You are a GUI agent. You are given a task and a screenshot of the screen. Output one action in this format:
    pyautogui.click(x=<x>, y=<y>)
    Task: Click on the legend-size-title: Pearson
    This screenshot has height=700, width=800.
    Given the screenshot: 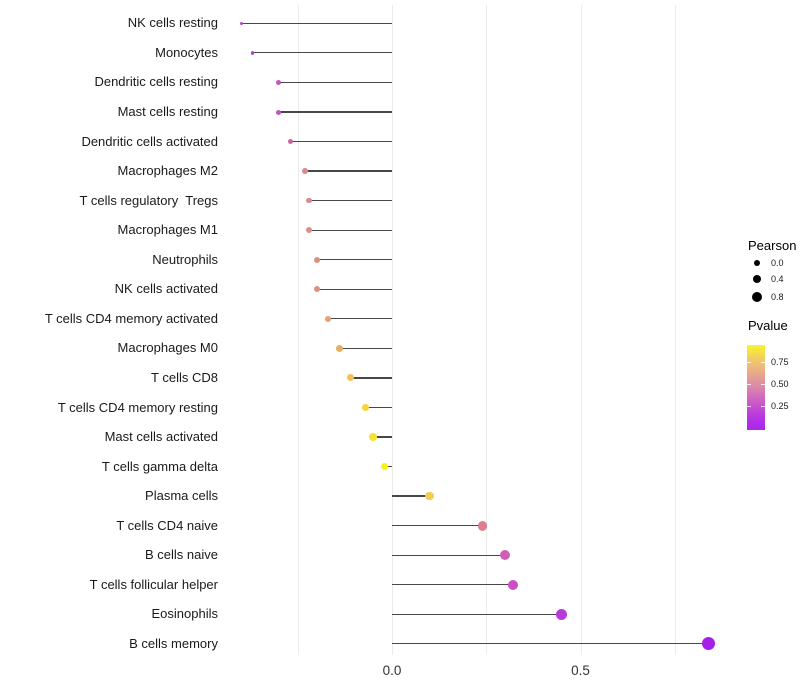 What is the action you would take?
    pyautogui.click(x=772, y=245)
    